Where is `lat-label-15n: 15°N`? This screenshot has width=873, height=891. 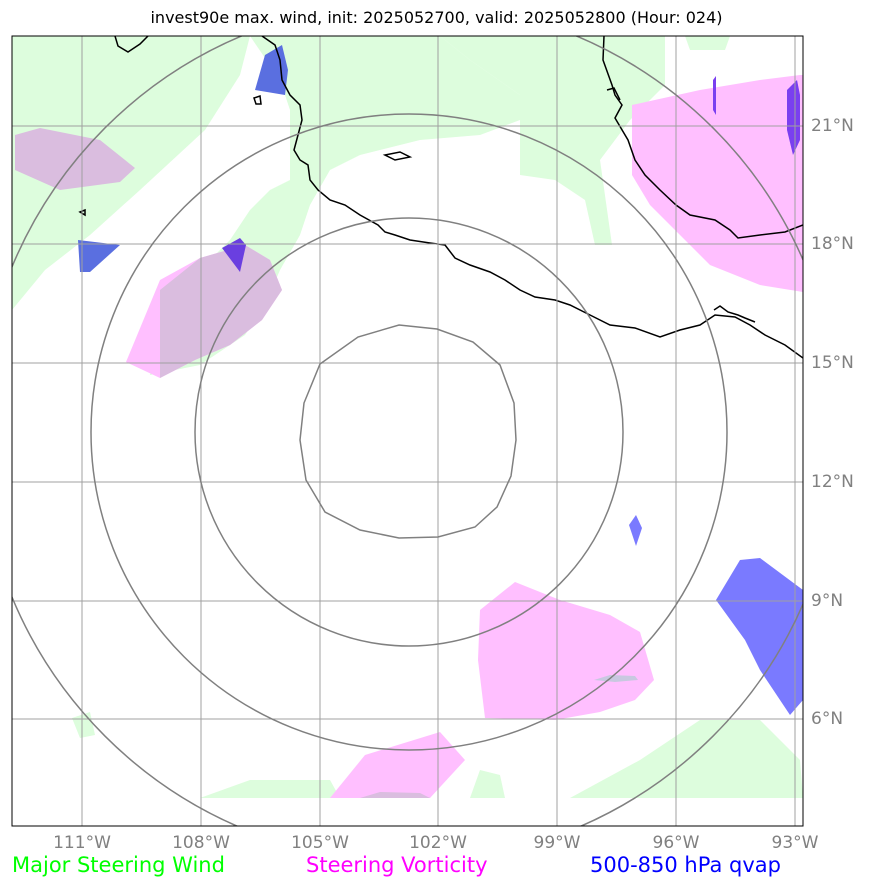 lat-label-15n: 15°N is located at coordinates (832, 363).